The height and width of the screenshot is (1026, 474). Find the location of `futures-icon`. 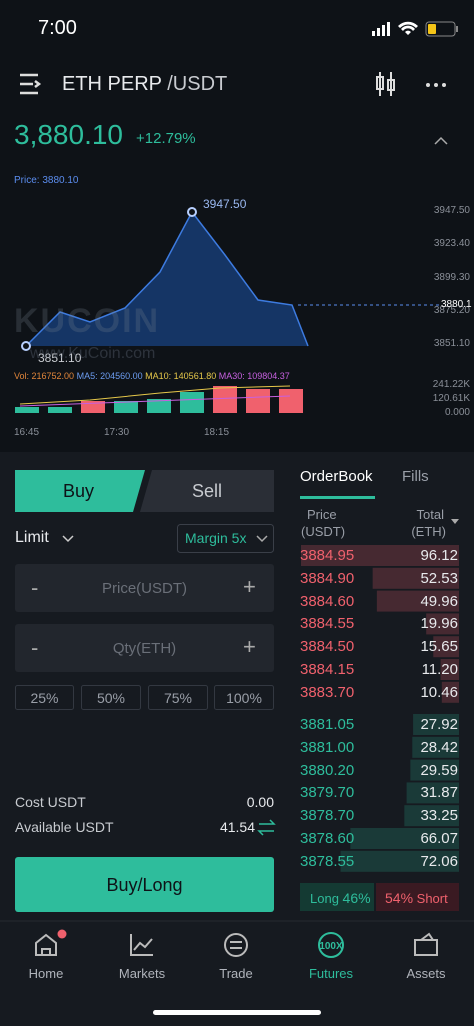

futures-icon is located at coordinates (331, 945).